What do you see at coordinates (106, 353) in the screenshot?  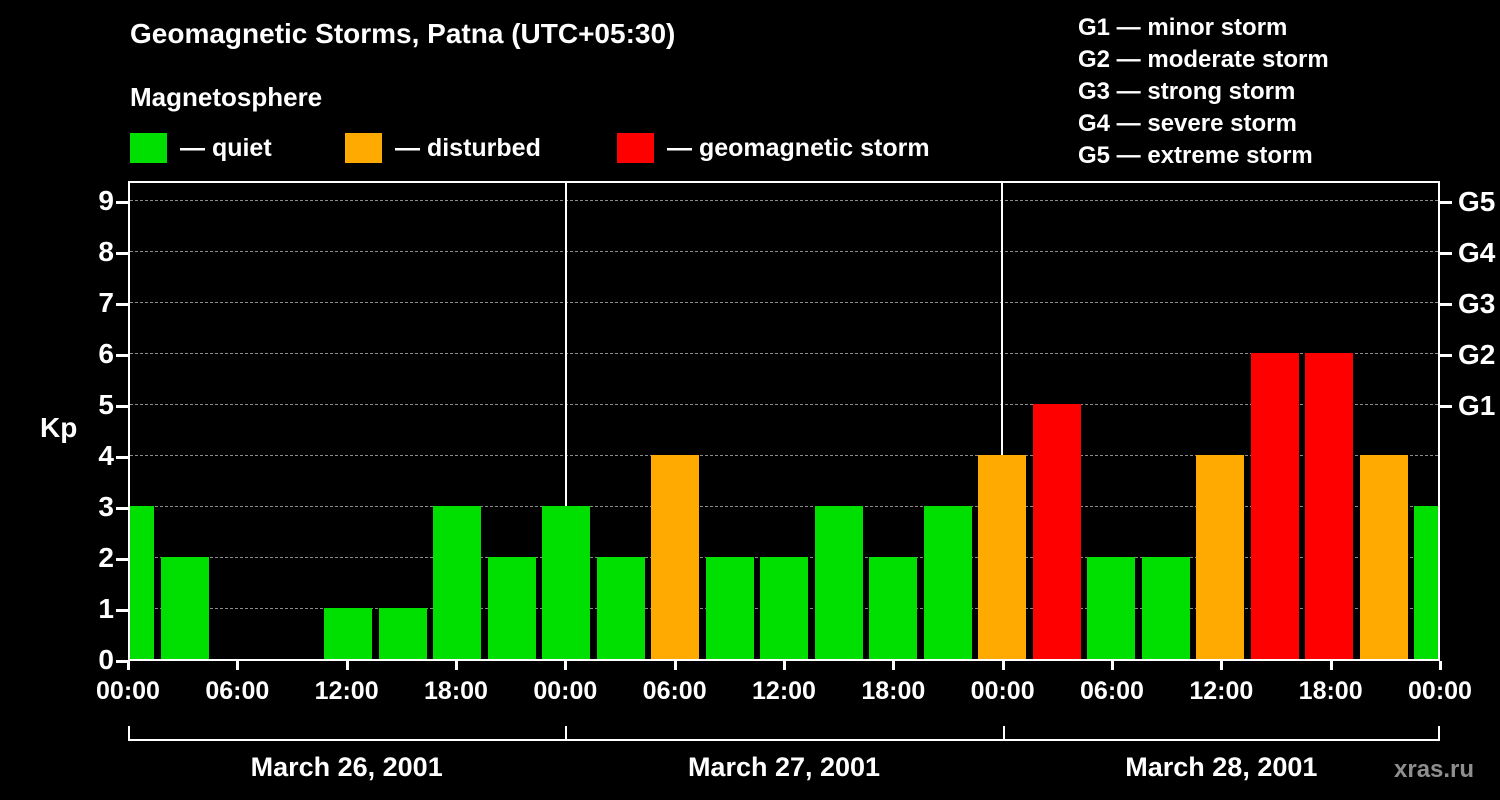 I see `y-tick-label: 6` at bounding box center [106, 353].